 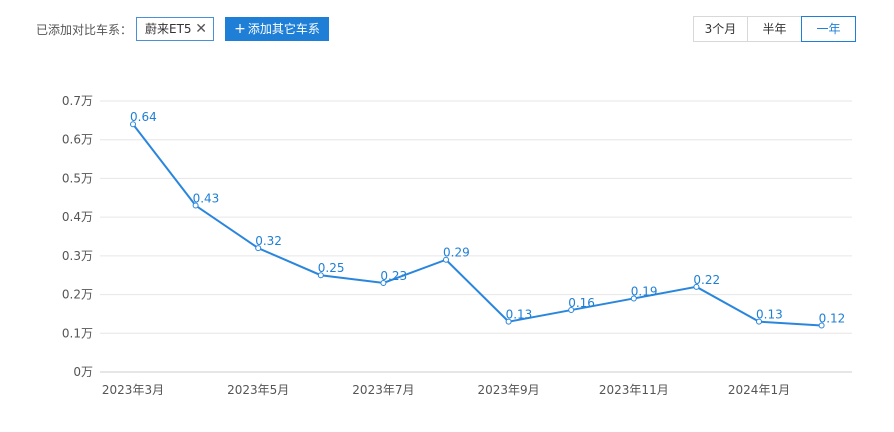 What do you see at coordinates (201, 29) in the screenshot?
I see `close-icon: ✕` at bounding box center [201, 29].